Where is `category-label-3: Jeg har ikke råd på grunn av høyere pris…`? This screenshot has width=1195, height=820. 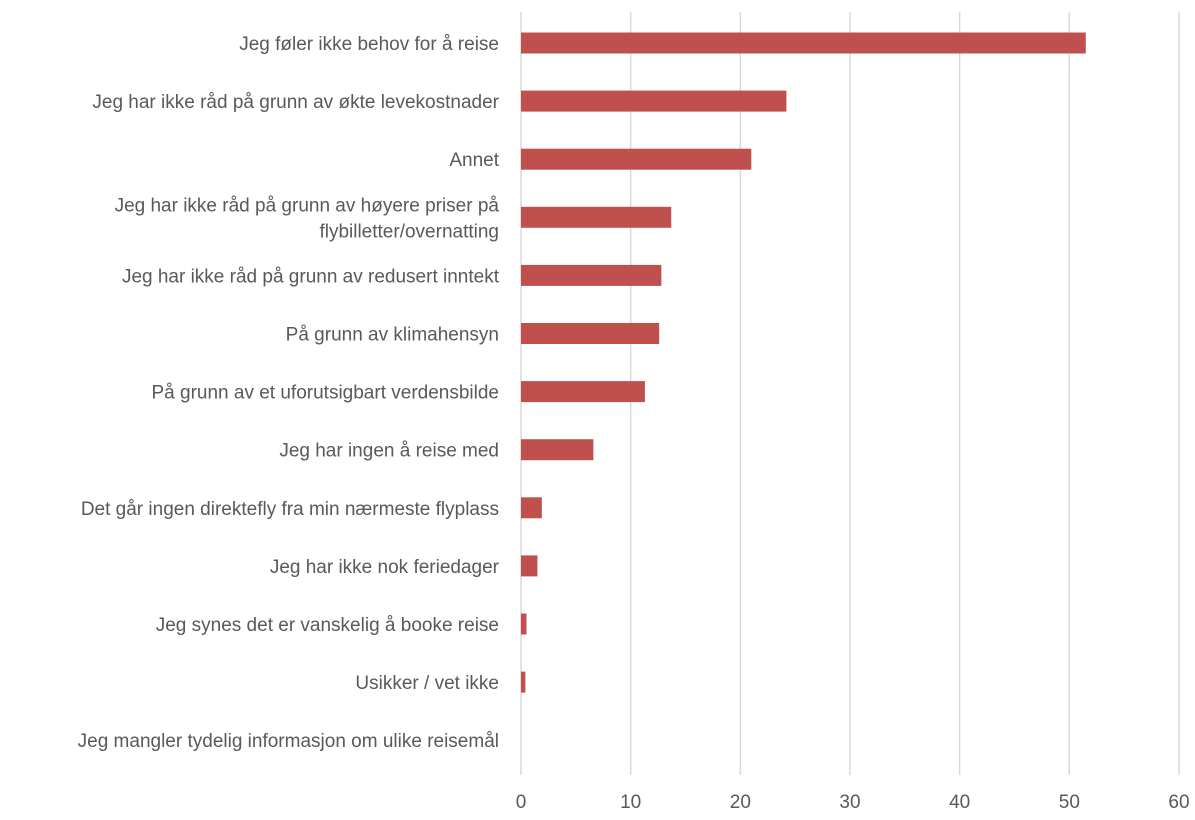 category-label-3: Jeg har ikke råd på grunn av høyere pris… is located at coordinates (307, 218).